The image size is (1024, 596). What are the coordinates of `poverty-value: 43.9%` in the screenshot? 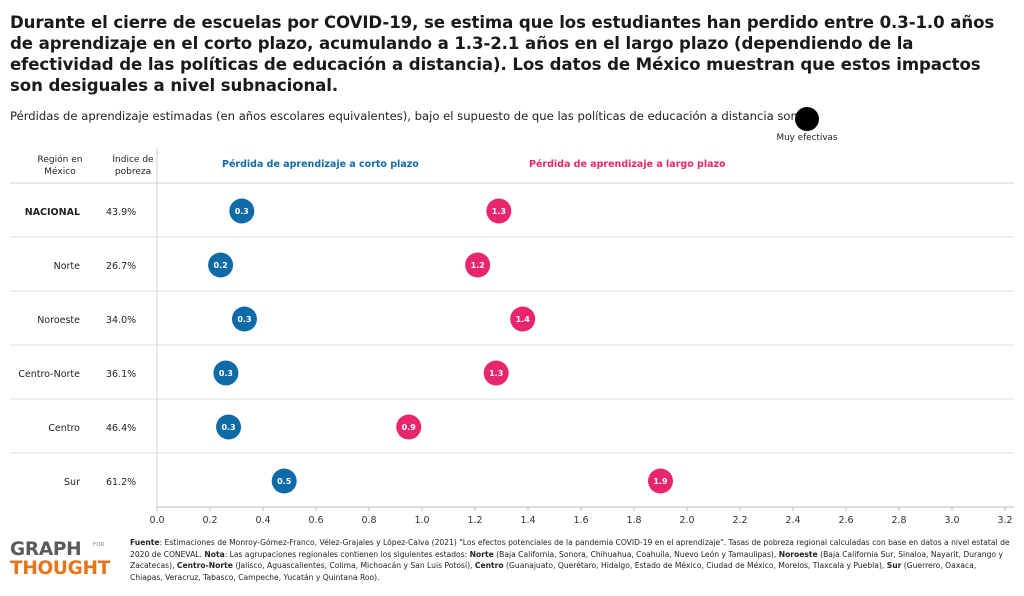 It's located at (121, 212).